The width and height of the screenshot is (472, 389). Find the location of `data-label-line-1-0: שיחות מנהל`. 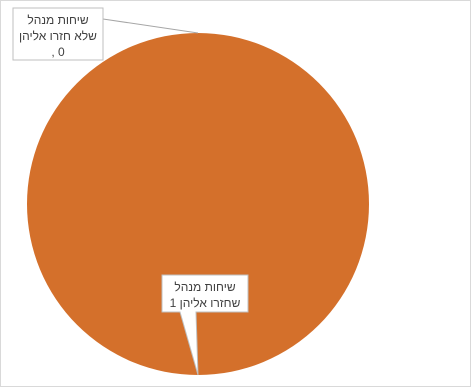

data-label-line-1-0: שיחות מנהל is located at coordinates (204, 287).